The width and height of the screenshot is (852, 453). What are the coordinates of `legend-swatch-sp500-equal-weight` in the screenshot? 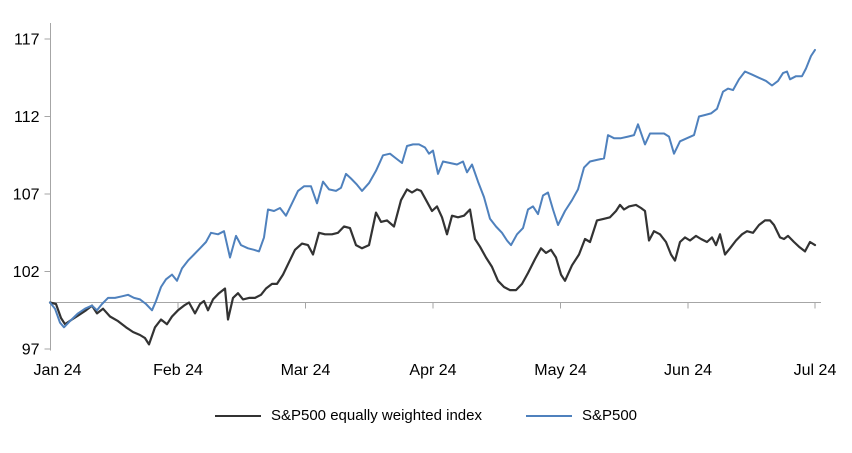 It's located at (237, 415).